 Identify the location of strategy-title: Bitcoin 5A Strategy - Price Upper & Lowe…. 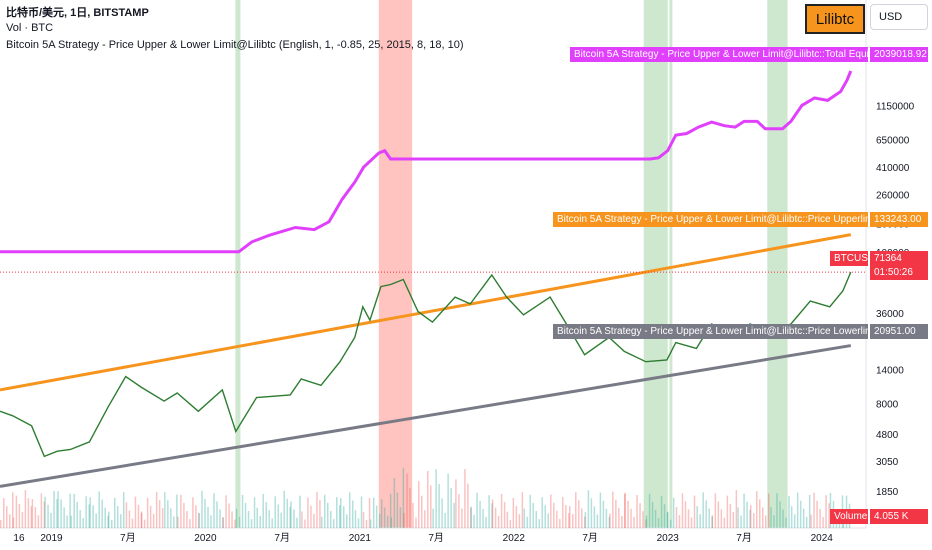
(235, 45).